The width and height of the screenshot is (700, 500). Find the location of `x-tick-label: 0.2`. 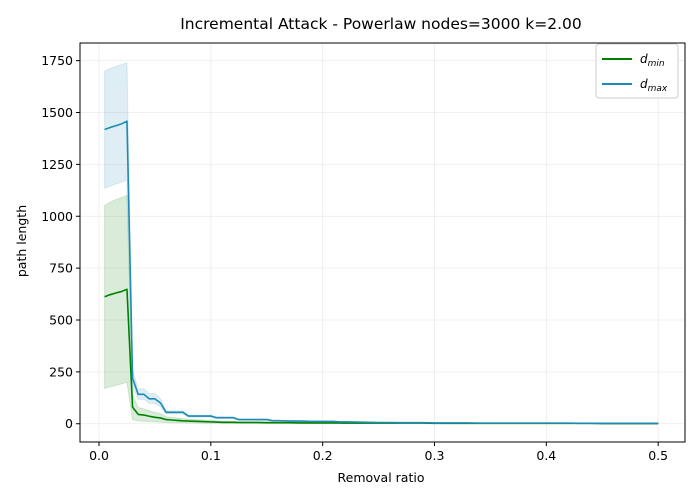

x-tick-label: 0.2 is located at coordinates (323, 455).